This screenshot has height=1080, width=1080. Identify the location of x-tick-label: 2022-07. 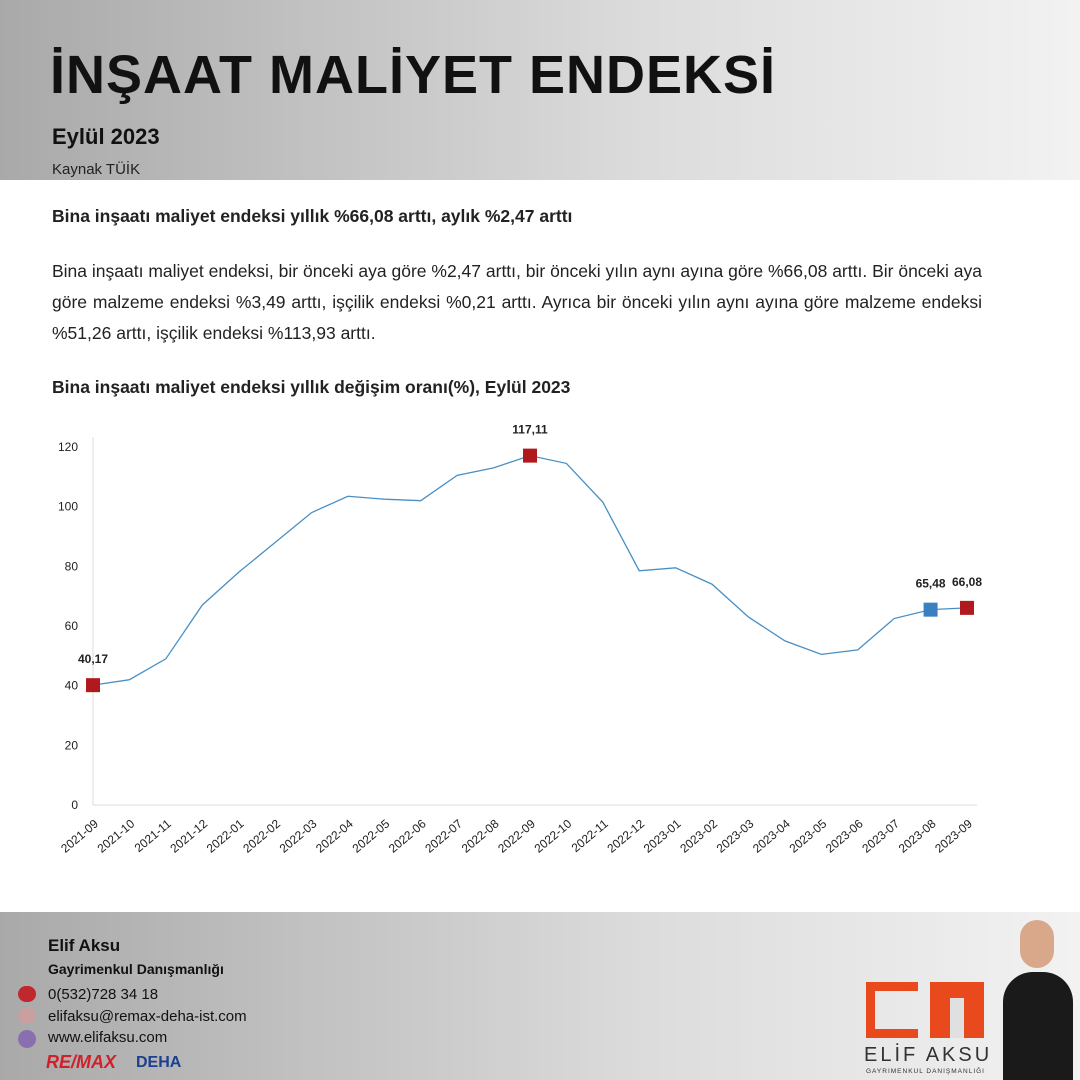
(443, 835).